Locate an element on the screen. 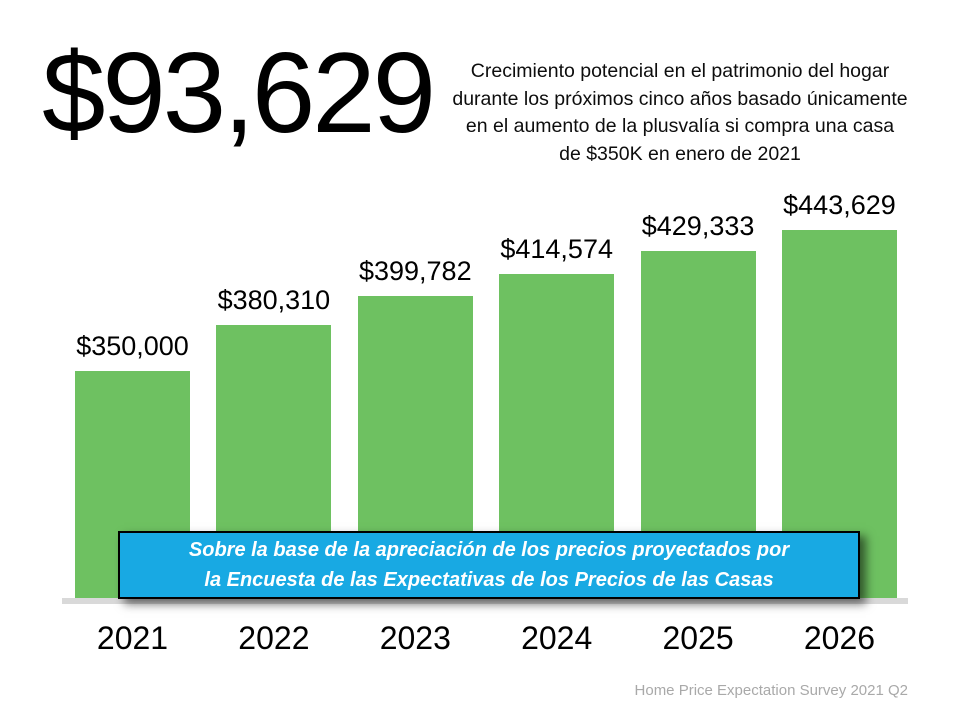 This screenshot has width=960, height=720. description-line: de $350K en enero de 2021 is located at coordinates (680, 154).